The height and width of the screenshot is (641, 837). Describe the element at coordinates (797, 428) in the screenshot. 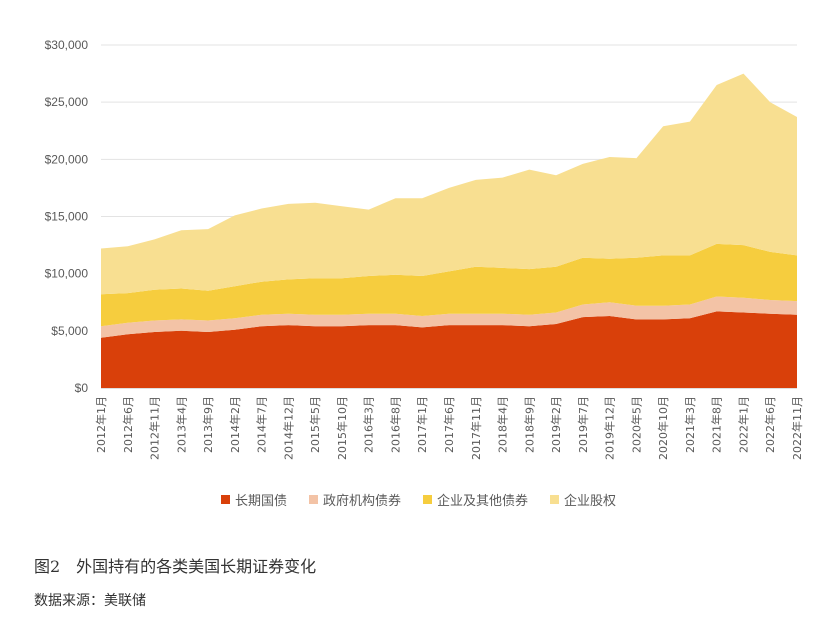

I see `x-tick-label: 2022年11月` at that location.